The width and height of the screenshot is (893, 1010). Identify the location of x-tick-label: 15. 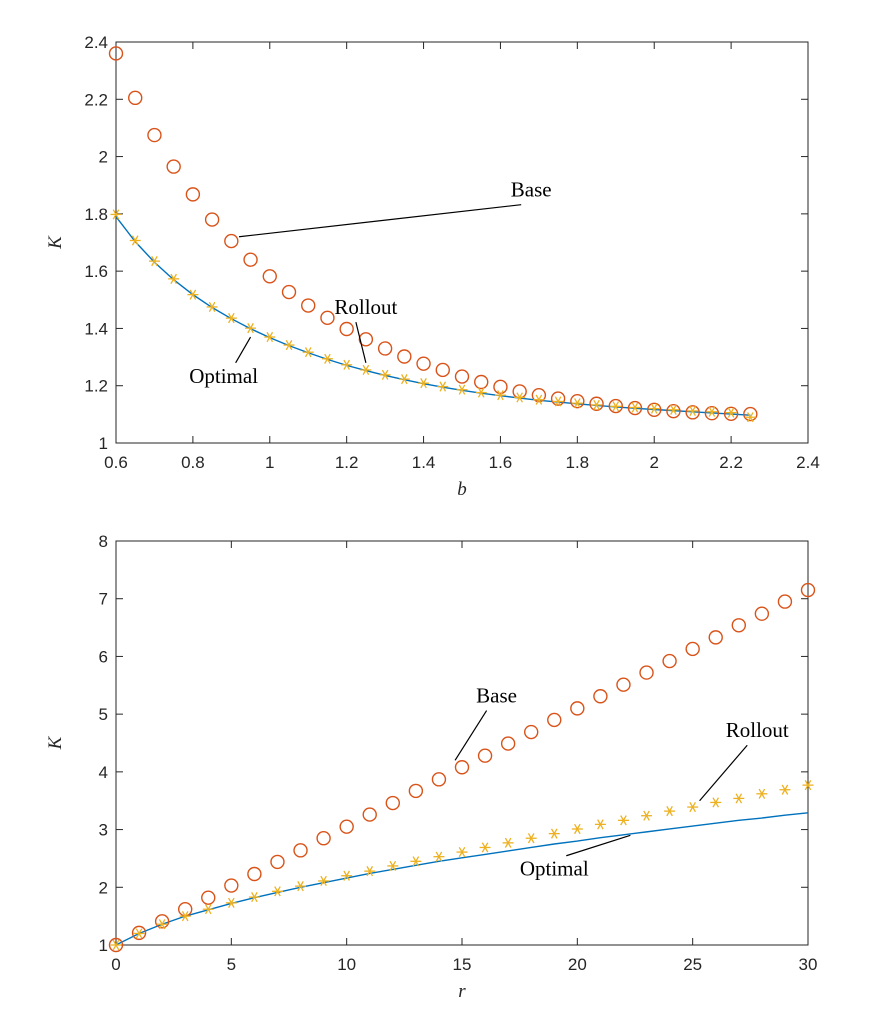
(462, 964).